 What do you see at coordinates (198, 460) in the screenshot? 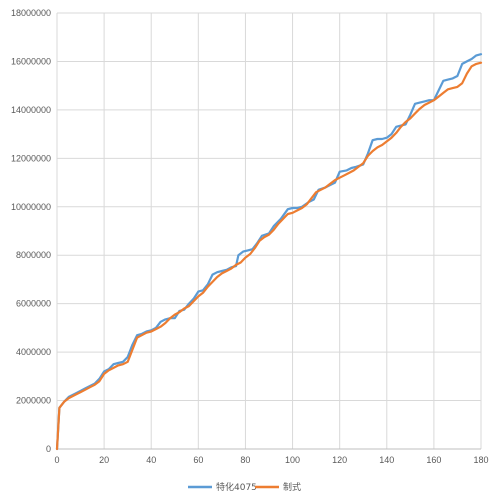
I see `x-tick-label: 60` at bounding box center [198, 460].